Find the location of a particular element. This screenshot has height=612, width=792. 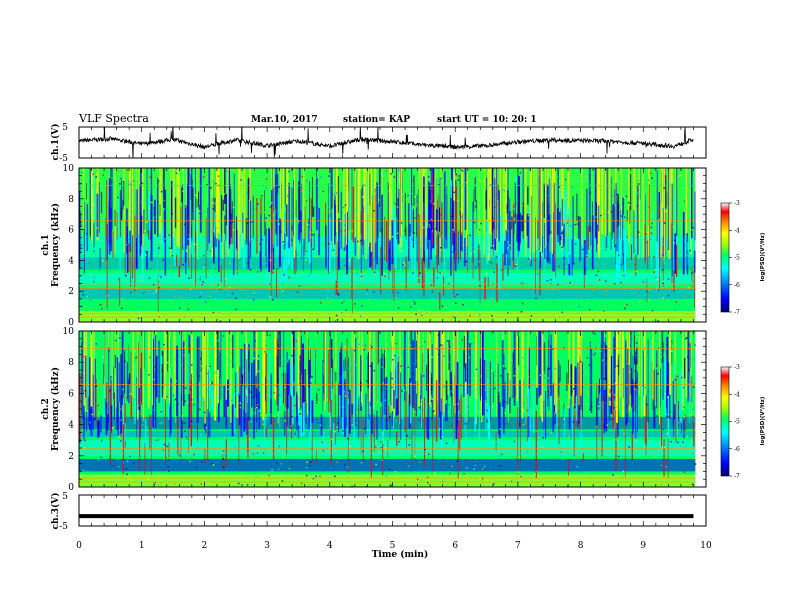

y-tick-label: 10 is located at coordinates (69, 169).